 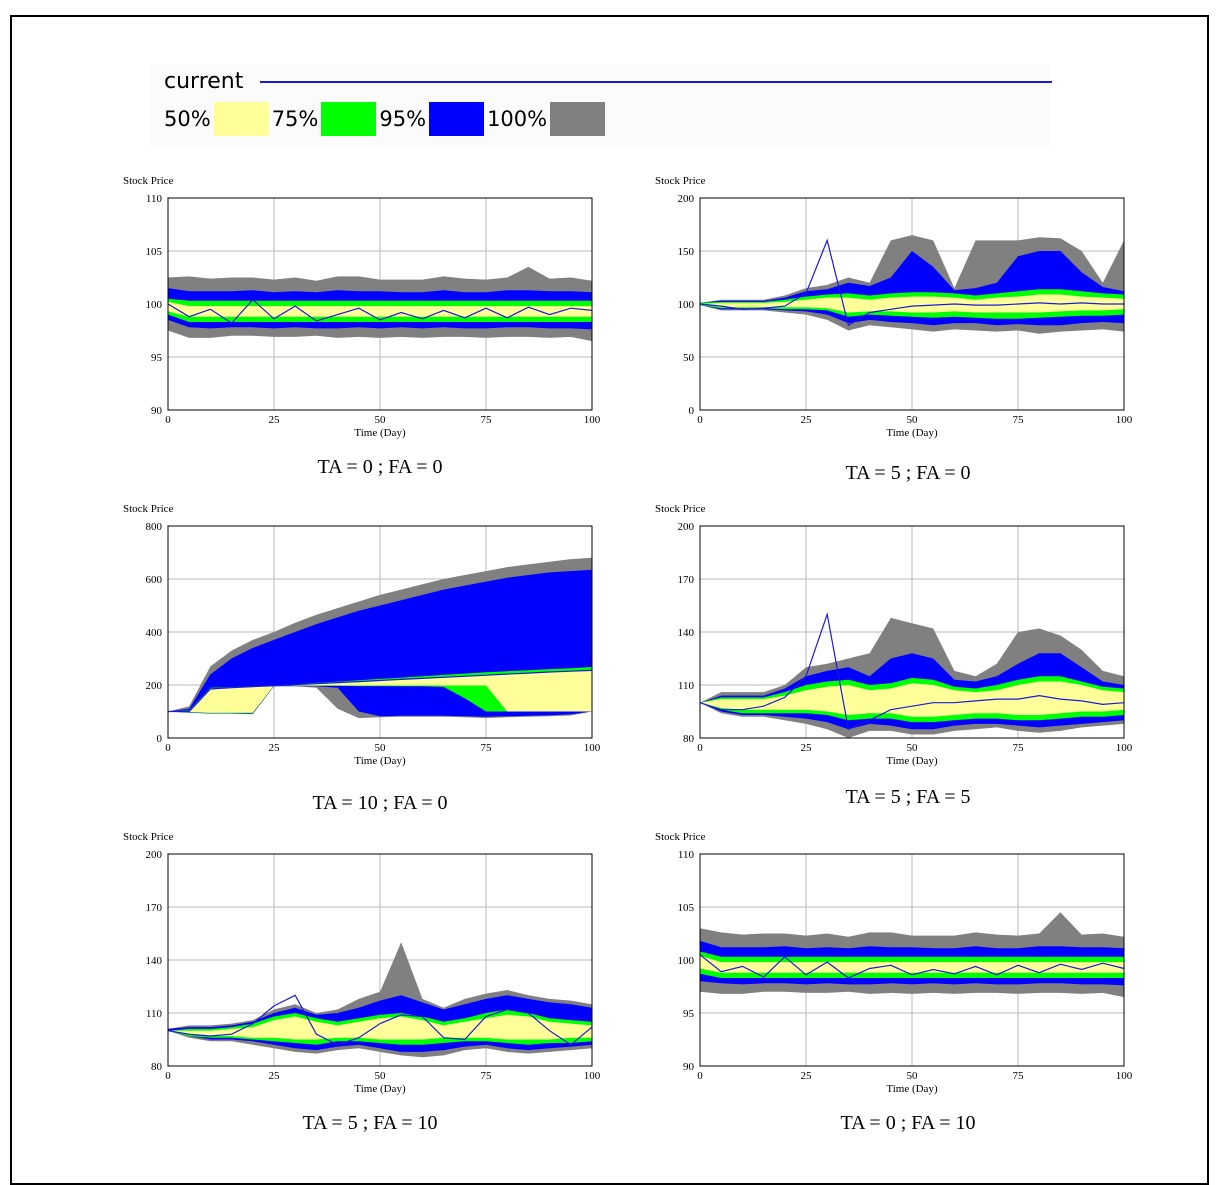 What do you see at coordinates (908, 797) in the screenshot?
I see `chart-caption: TA = 5 ; FA = 5` at bounding box center [908, 797].